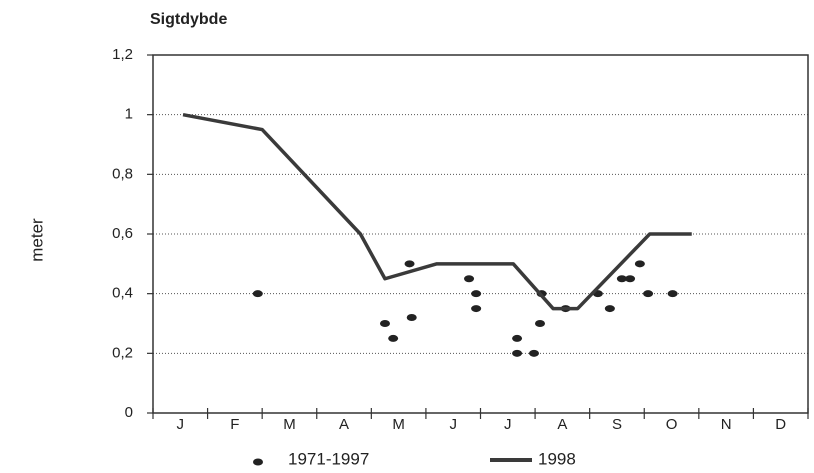 The image size is (814, 473). Describe the element at coordinates (188, 19) in the screenshot. I see `chart-title: Sigtdybde` at that location.